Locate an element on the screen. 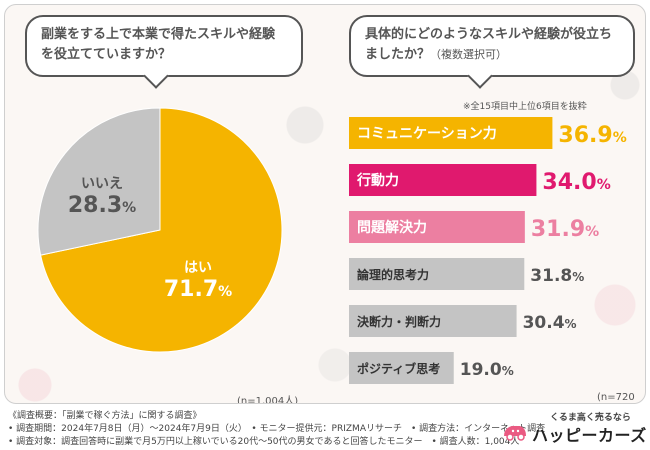  bar-value-unit-3: % is located at coordinates (578, 277).